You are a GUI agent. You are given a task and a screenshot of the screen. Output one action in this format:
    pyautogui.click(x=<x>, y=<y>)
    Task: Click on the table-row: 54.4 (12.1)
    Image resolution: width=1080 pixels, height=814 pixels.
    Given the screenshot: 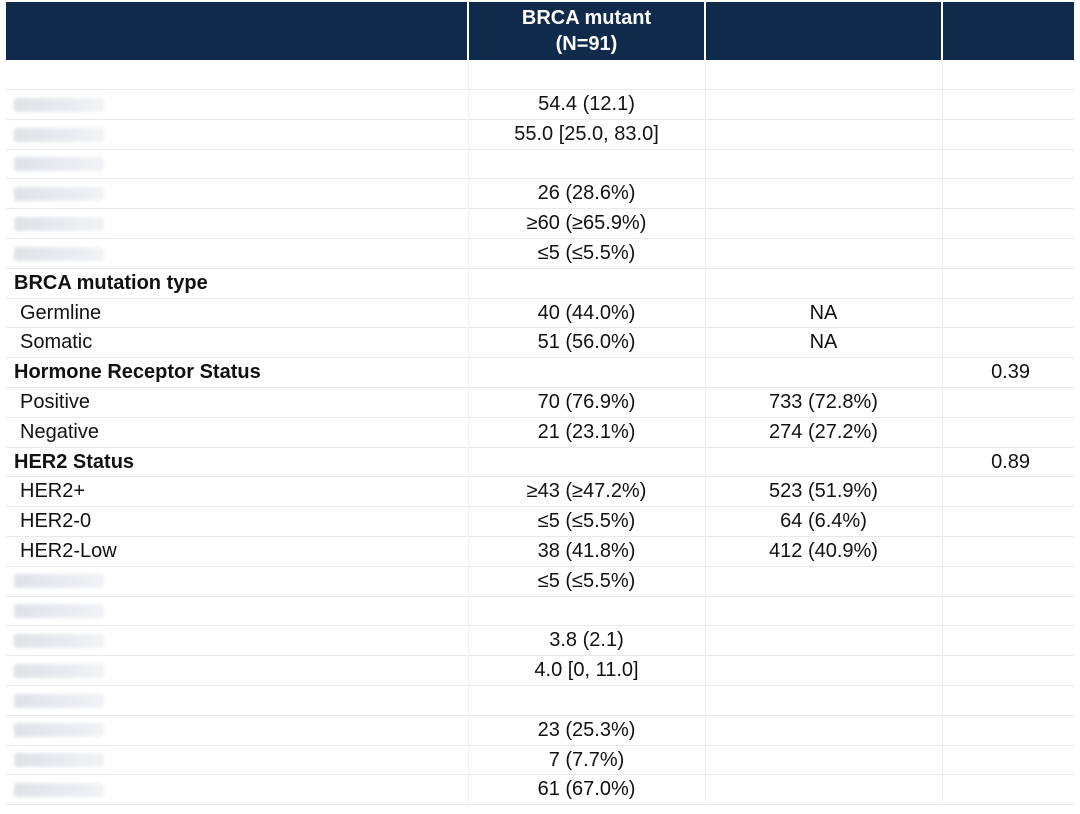 What is the action you would take?
    pyautogui.click(x=540, y=105)
    